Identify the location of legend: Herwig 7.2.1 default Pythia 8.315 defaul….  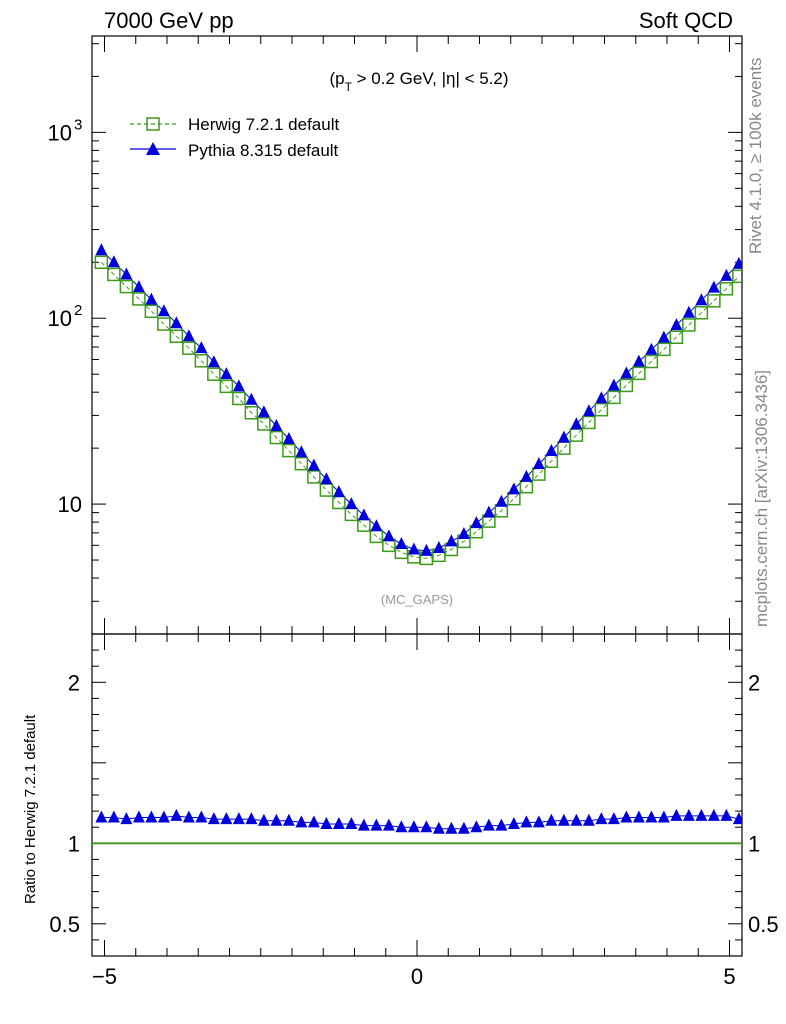
(234, 137).